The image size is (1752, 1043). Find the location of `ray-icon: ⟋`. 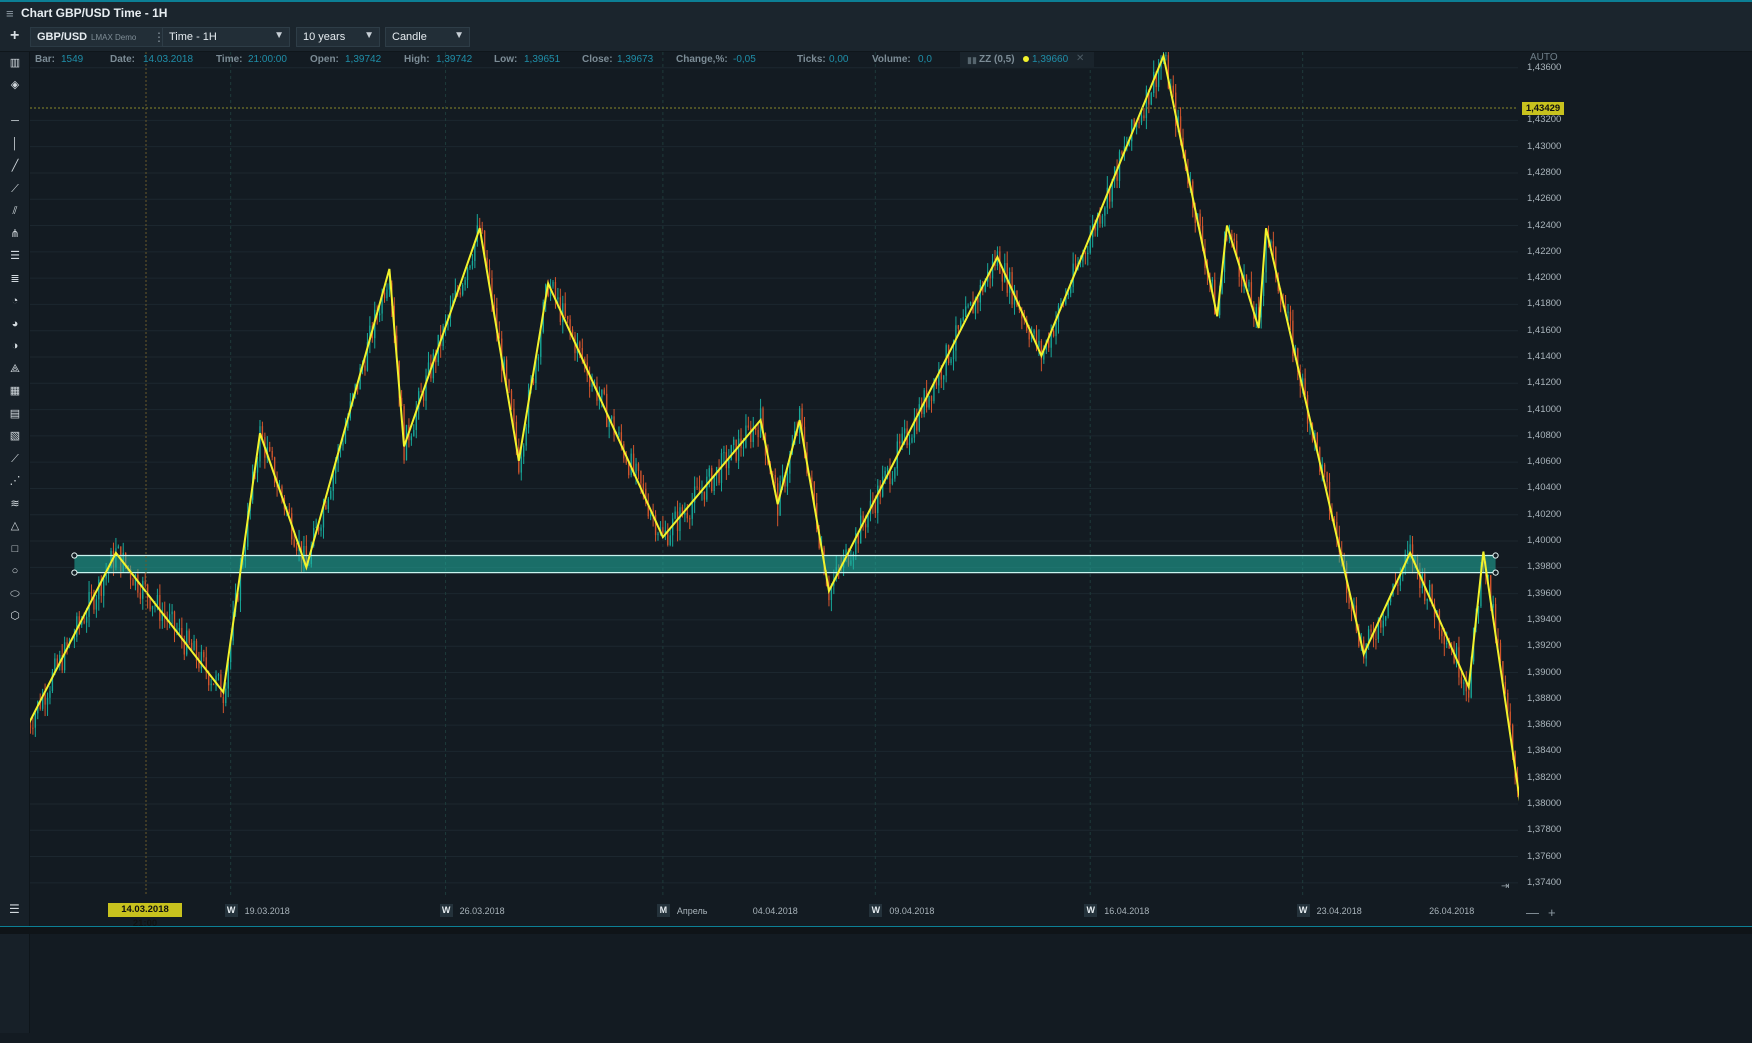

ray-icon: ⟋ is located at coordinates (15, 189).